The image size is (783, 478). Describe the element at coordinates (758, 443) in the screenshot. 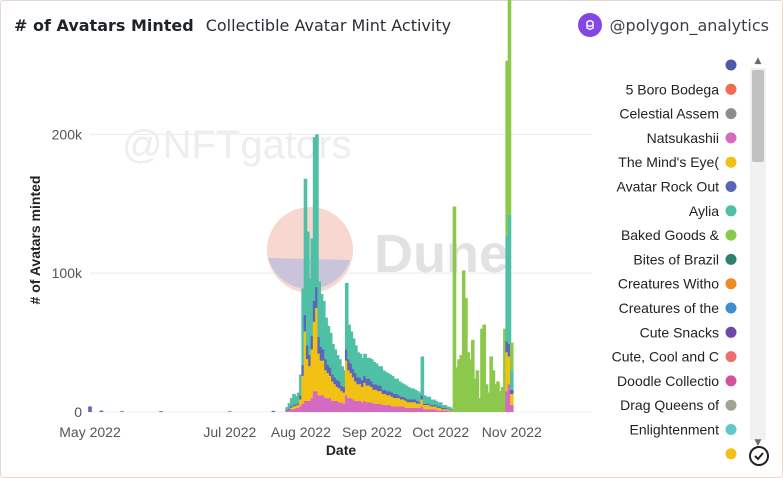

I see `scroll-down-icon: ▼` at that location.